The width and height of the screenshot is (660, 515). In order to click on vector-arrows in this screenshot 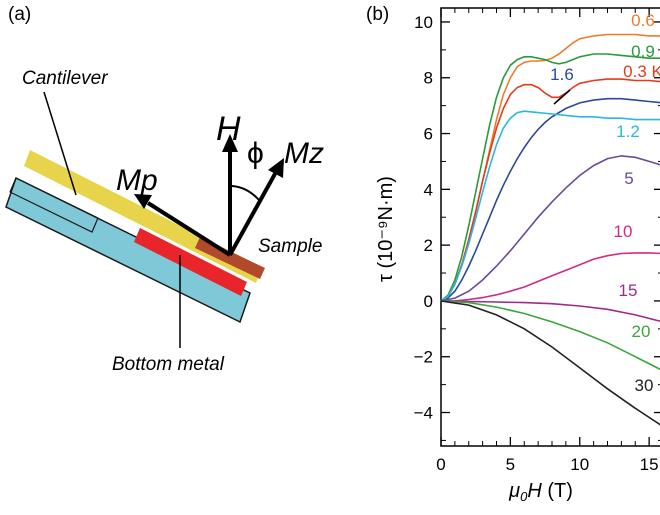, I will do `click(209, 195)`.